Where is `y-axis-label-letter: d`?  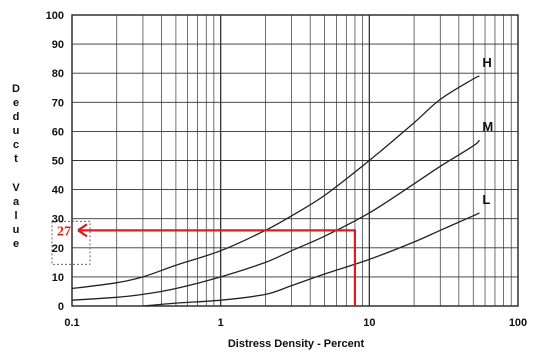 y-axis-label-letter: d is located at coordinates (16, 117).